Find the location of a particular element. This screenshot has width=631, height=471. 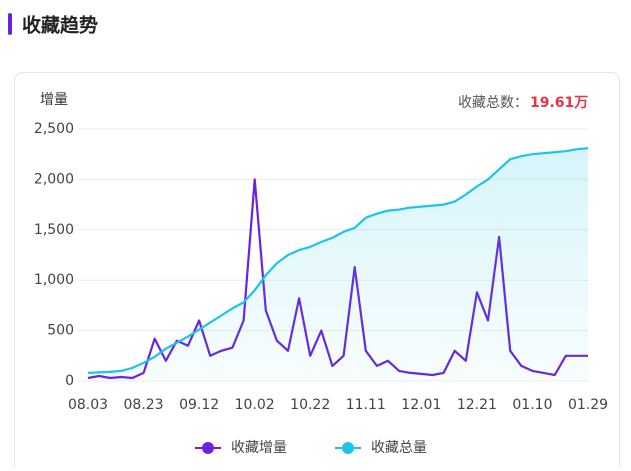

y-tick-label: 0 is located at coordinates (69, 381).